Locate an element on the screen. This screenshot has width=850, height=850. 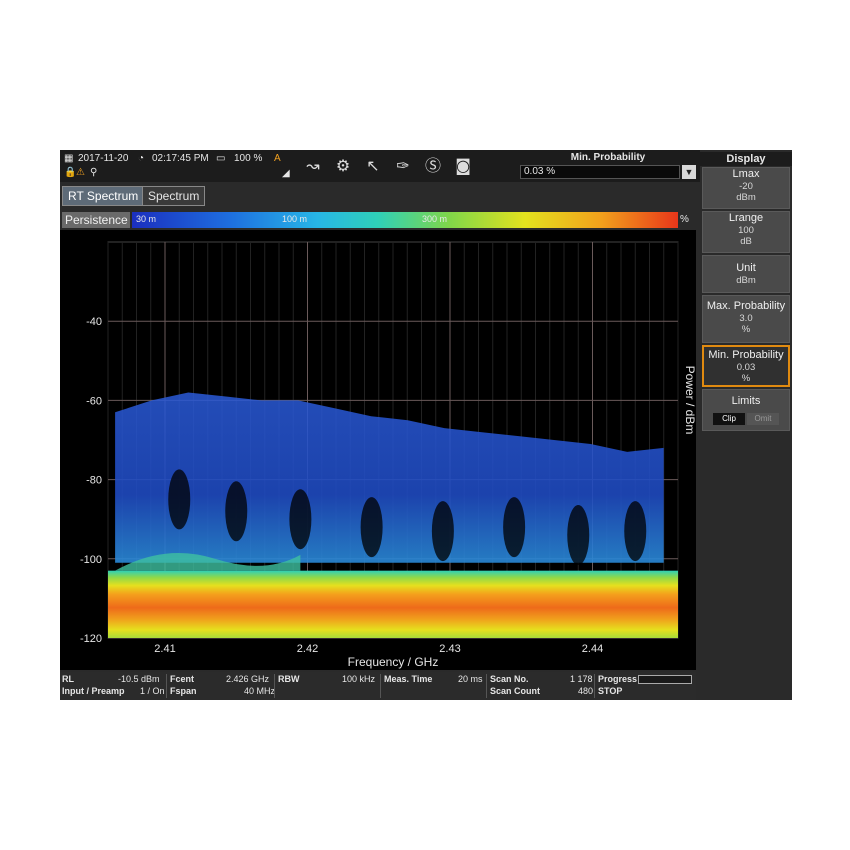
unit-button: Unit dBm is located at coordinates (746, 274).